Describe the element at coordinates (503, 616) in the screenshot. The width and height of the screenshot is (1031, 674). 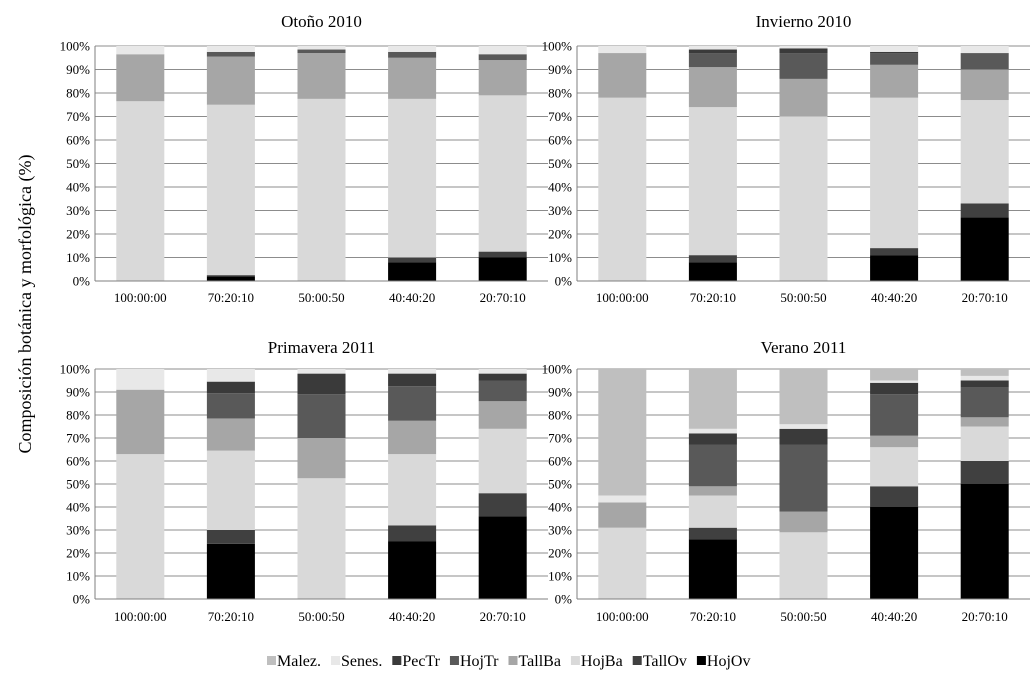
I see `x-tick-label: 20:70:10` at that location.